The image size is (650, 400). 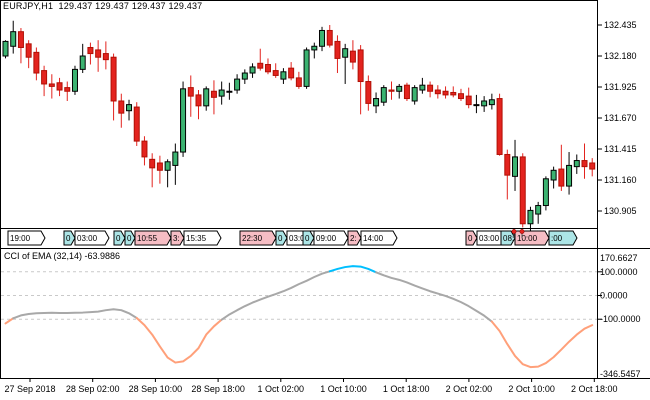 I want to click on time-tag: :00, so click(x=563, y=238).